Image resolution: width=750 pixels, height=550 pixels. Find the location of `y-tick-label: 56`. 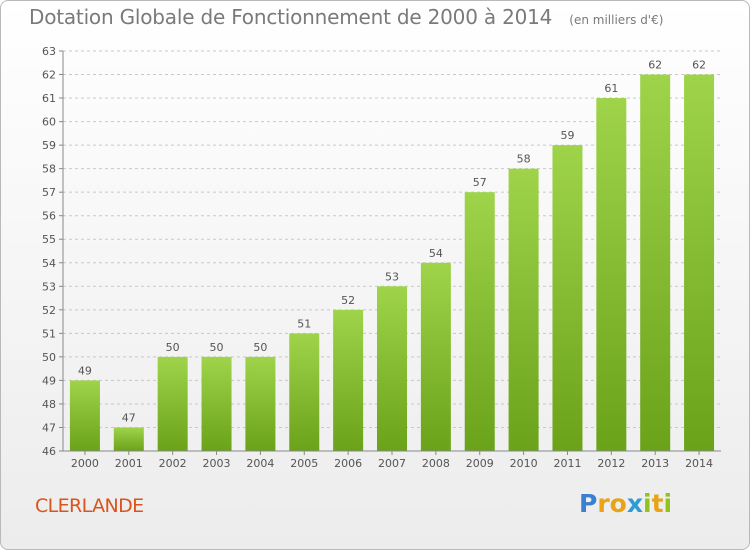

y-tick-label: 56 is located at coordinates (49, 216).